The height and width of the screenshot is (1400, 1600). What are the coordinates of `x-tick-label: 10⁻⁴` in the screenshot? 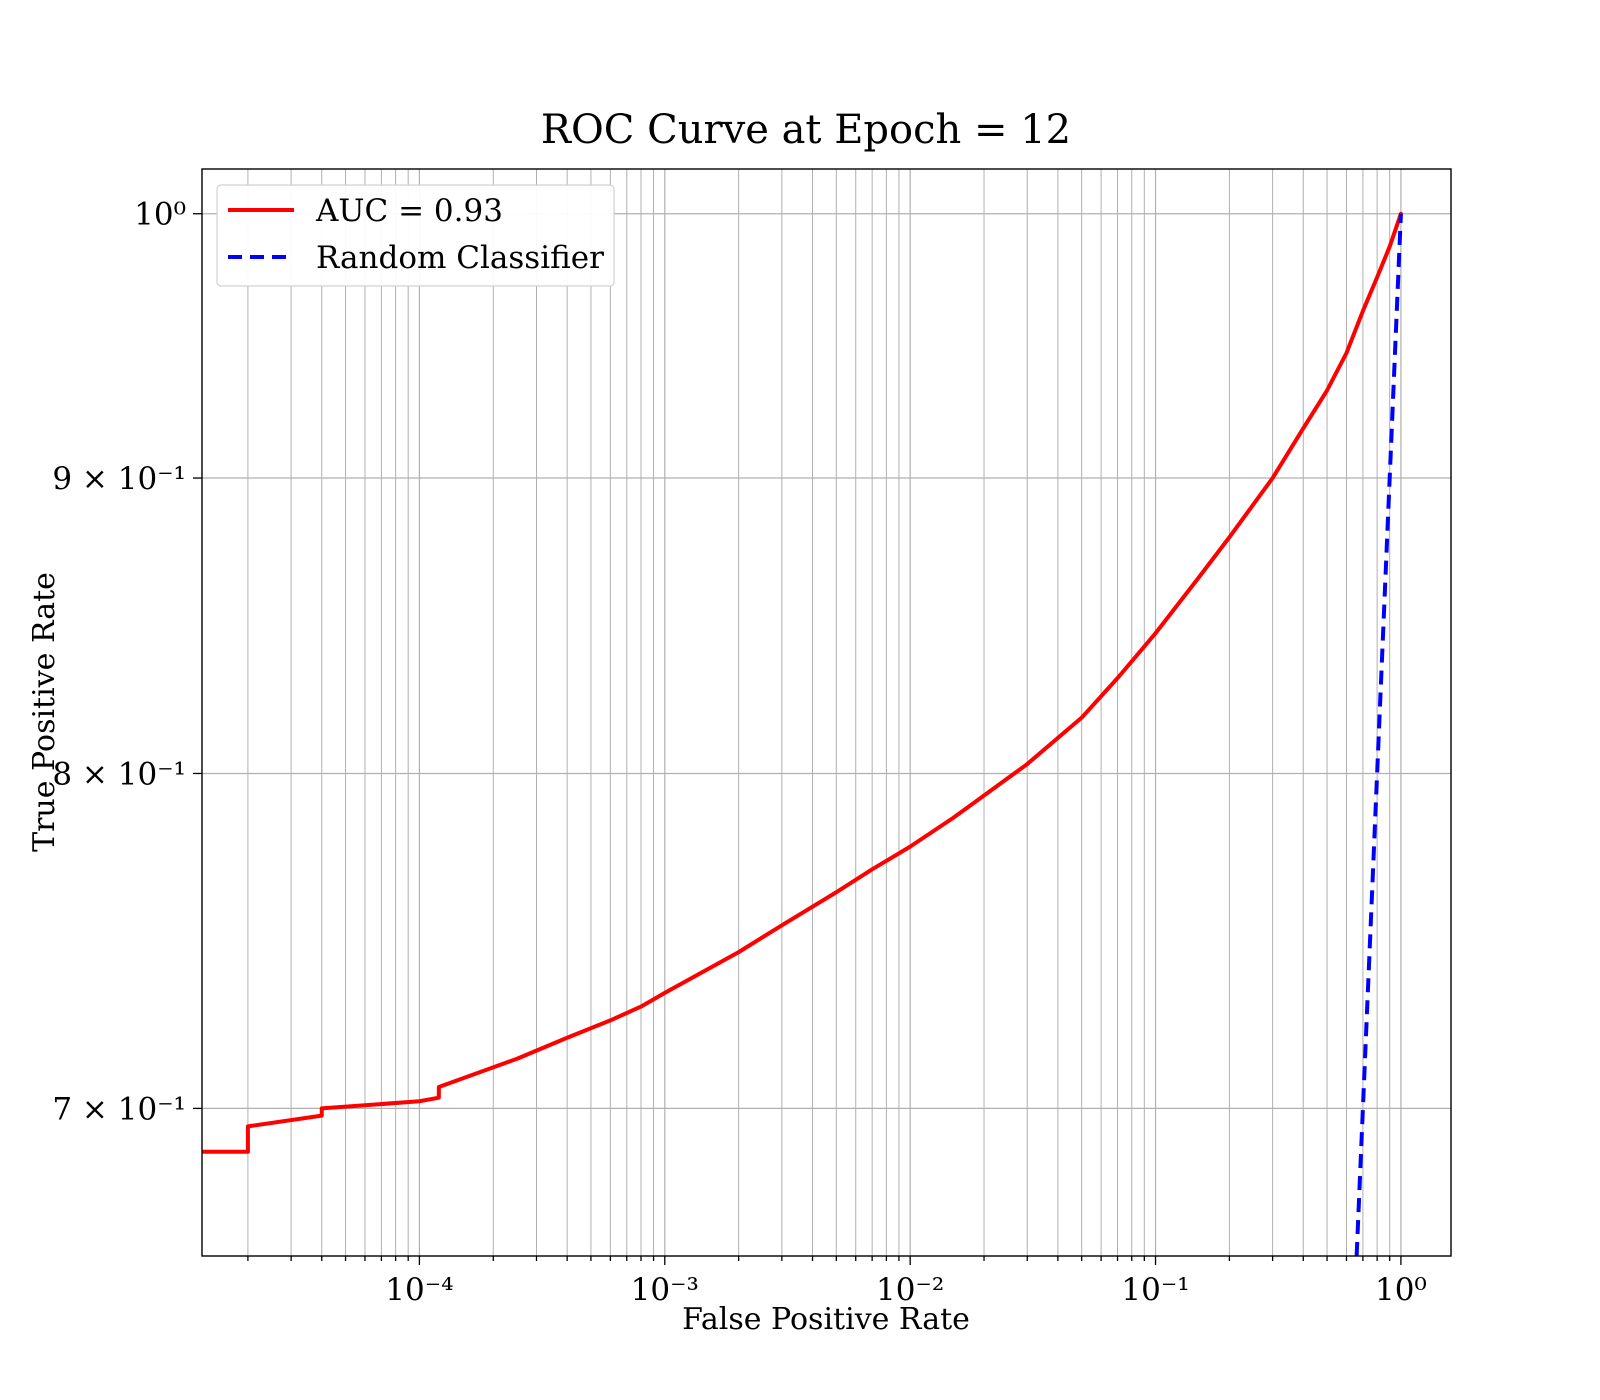 It's located at (419, 1290).